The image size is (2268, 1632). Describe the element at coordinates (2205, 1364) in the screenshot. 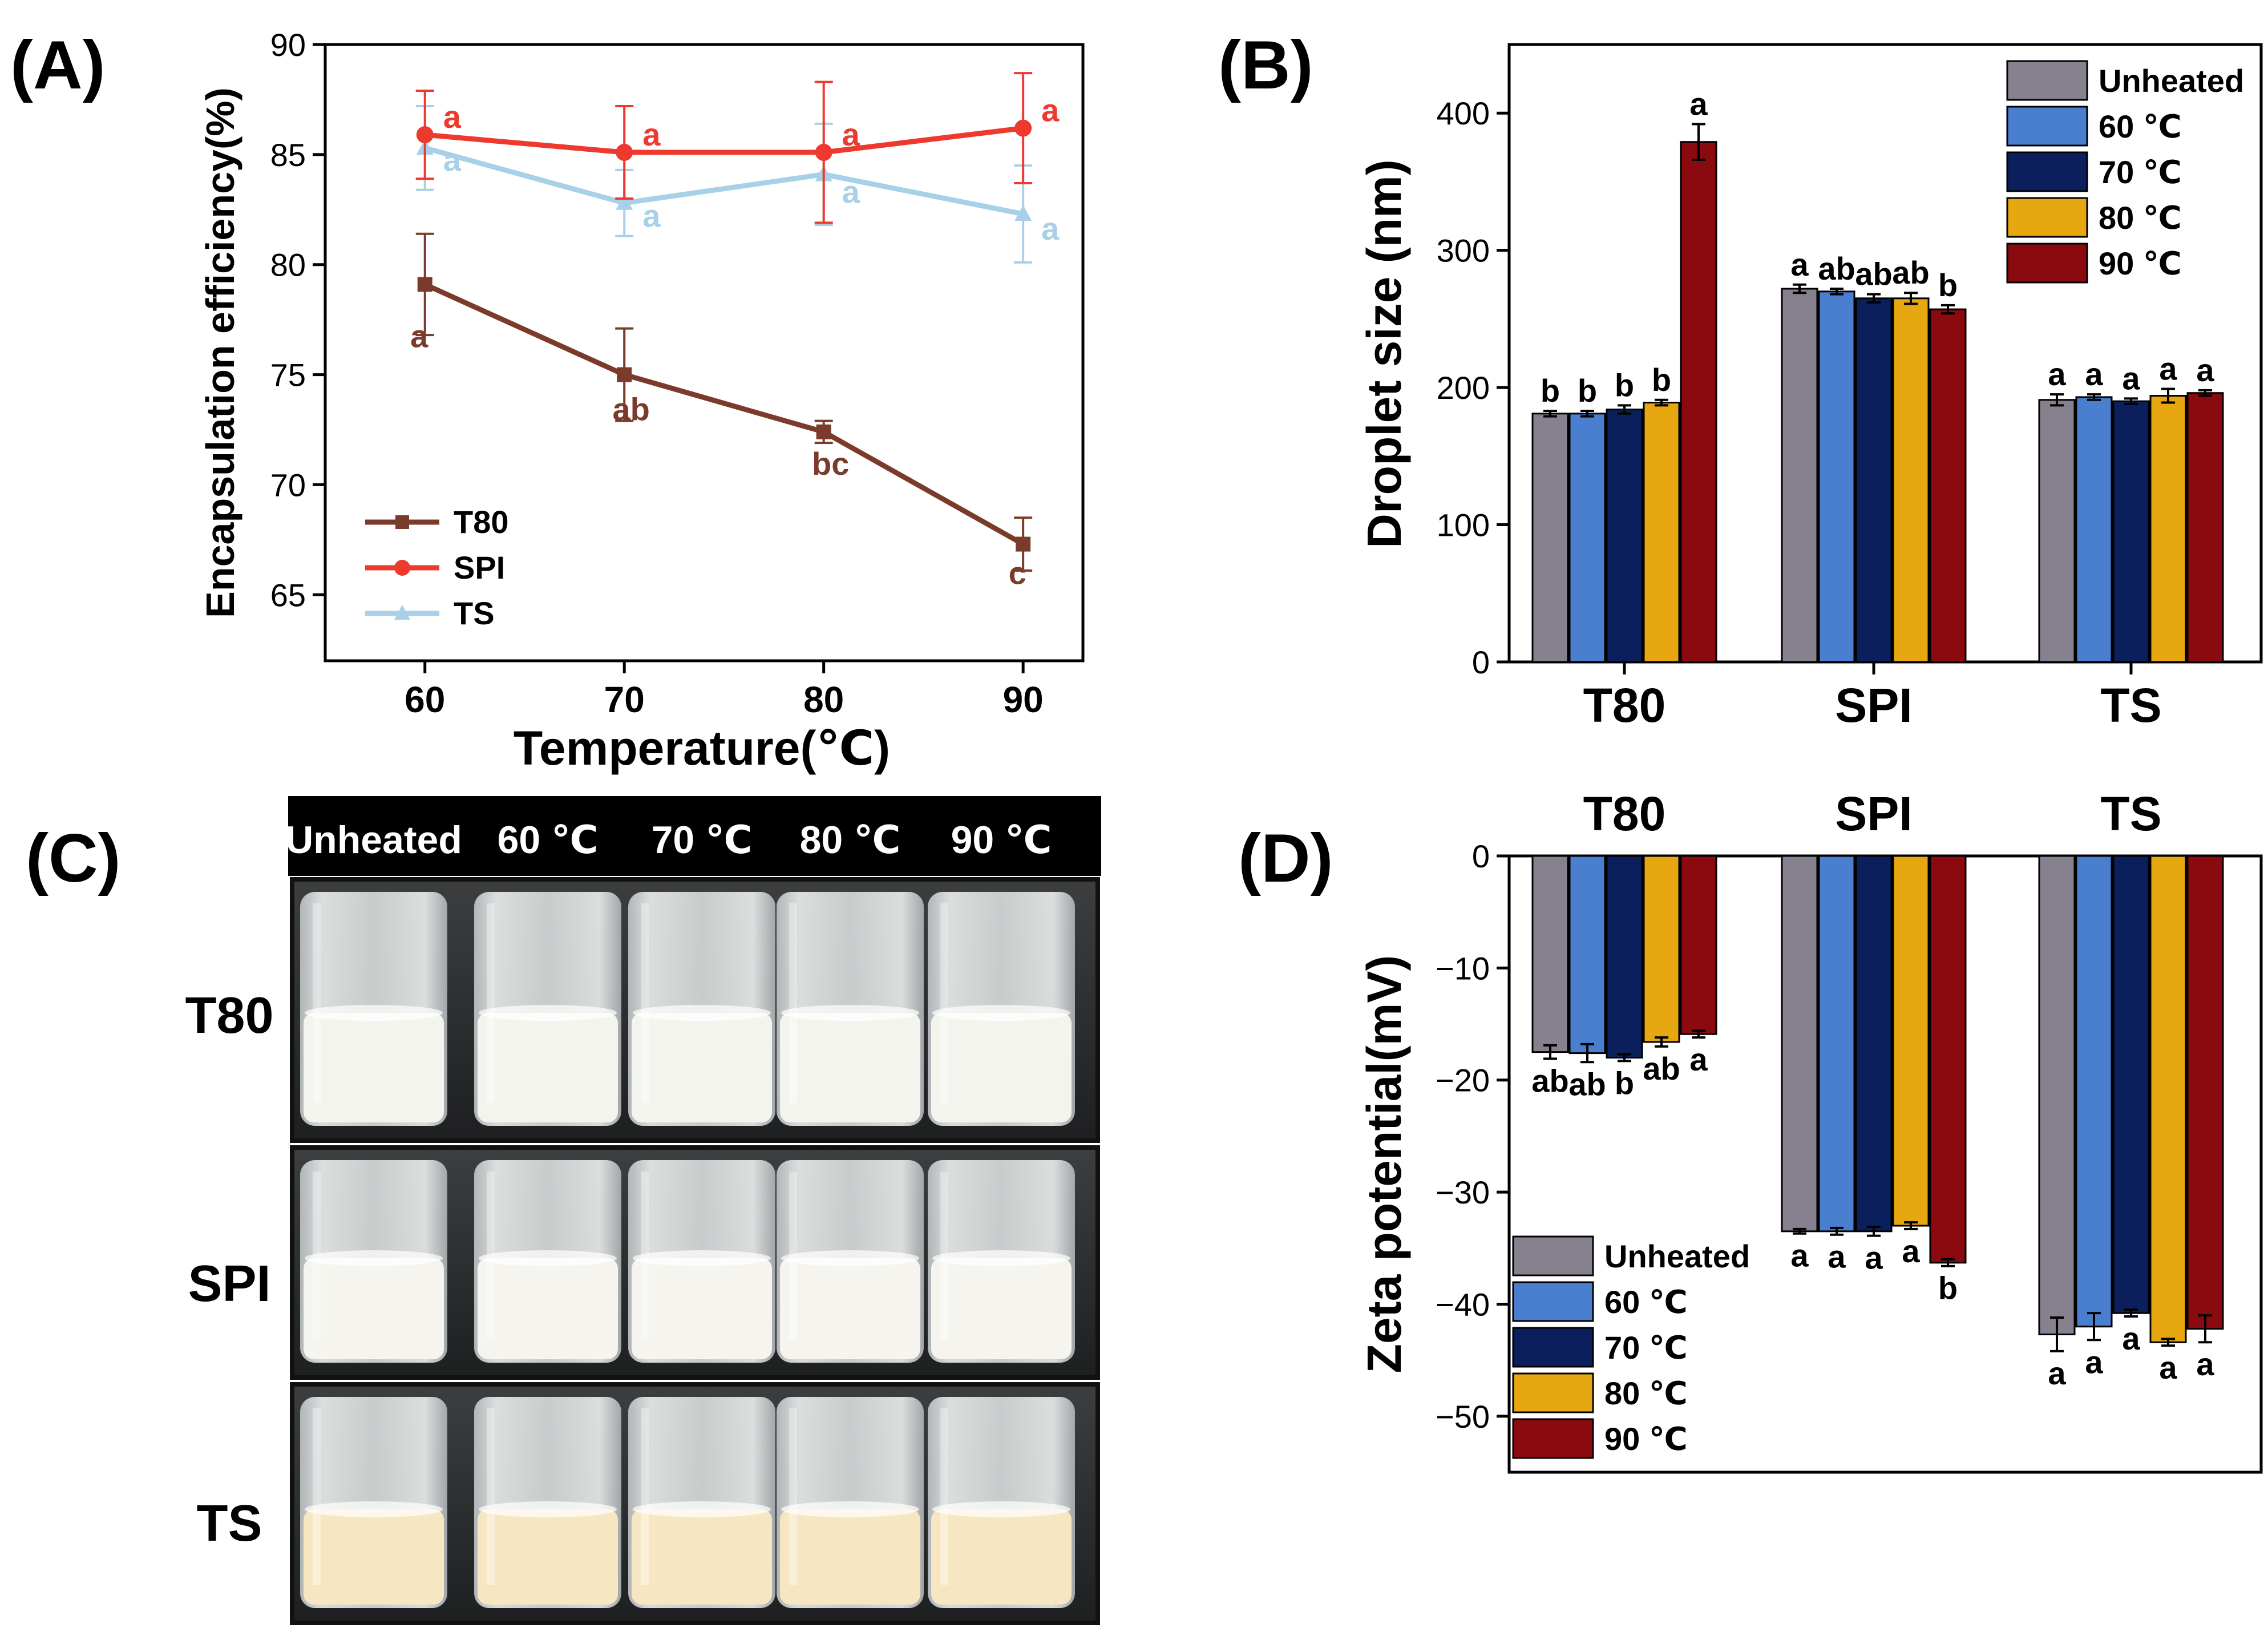

I see `sig-letter-ts-90: a` at that location.